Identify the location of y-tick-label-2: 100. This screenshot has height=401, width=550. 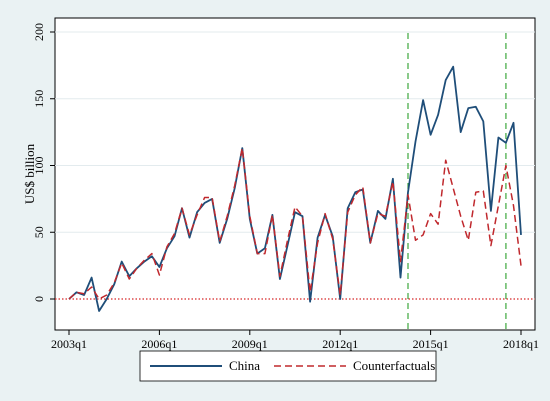
(39, 166).